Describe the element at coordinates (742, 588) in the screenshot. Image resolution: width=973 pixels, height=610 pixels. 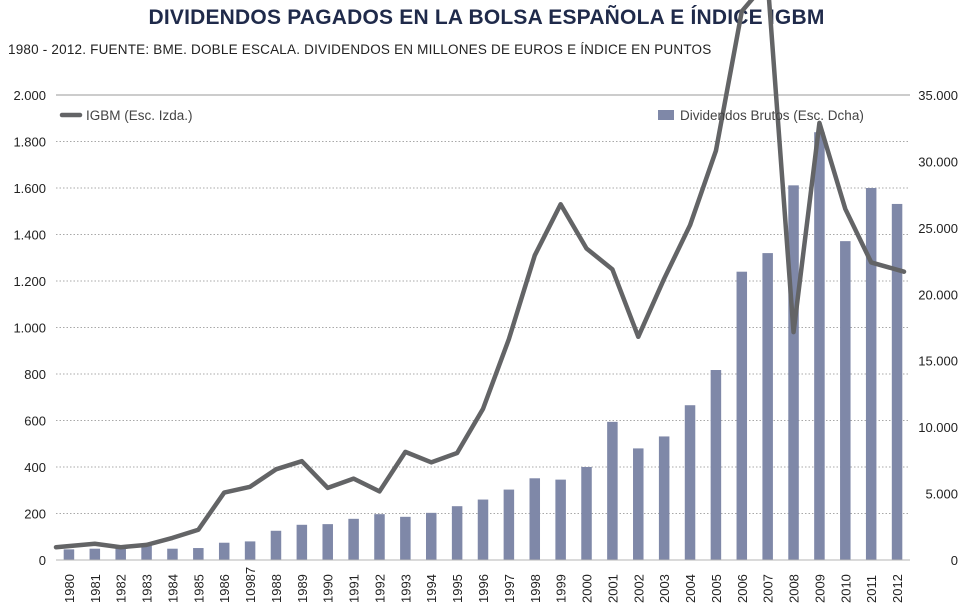
I see `x-tick-label: 2006` at that location.